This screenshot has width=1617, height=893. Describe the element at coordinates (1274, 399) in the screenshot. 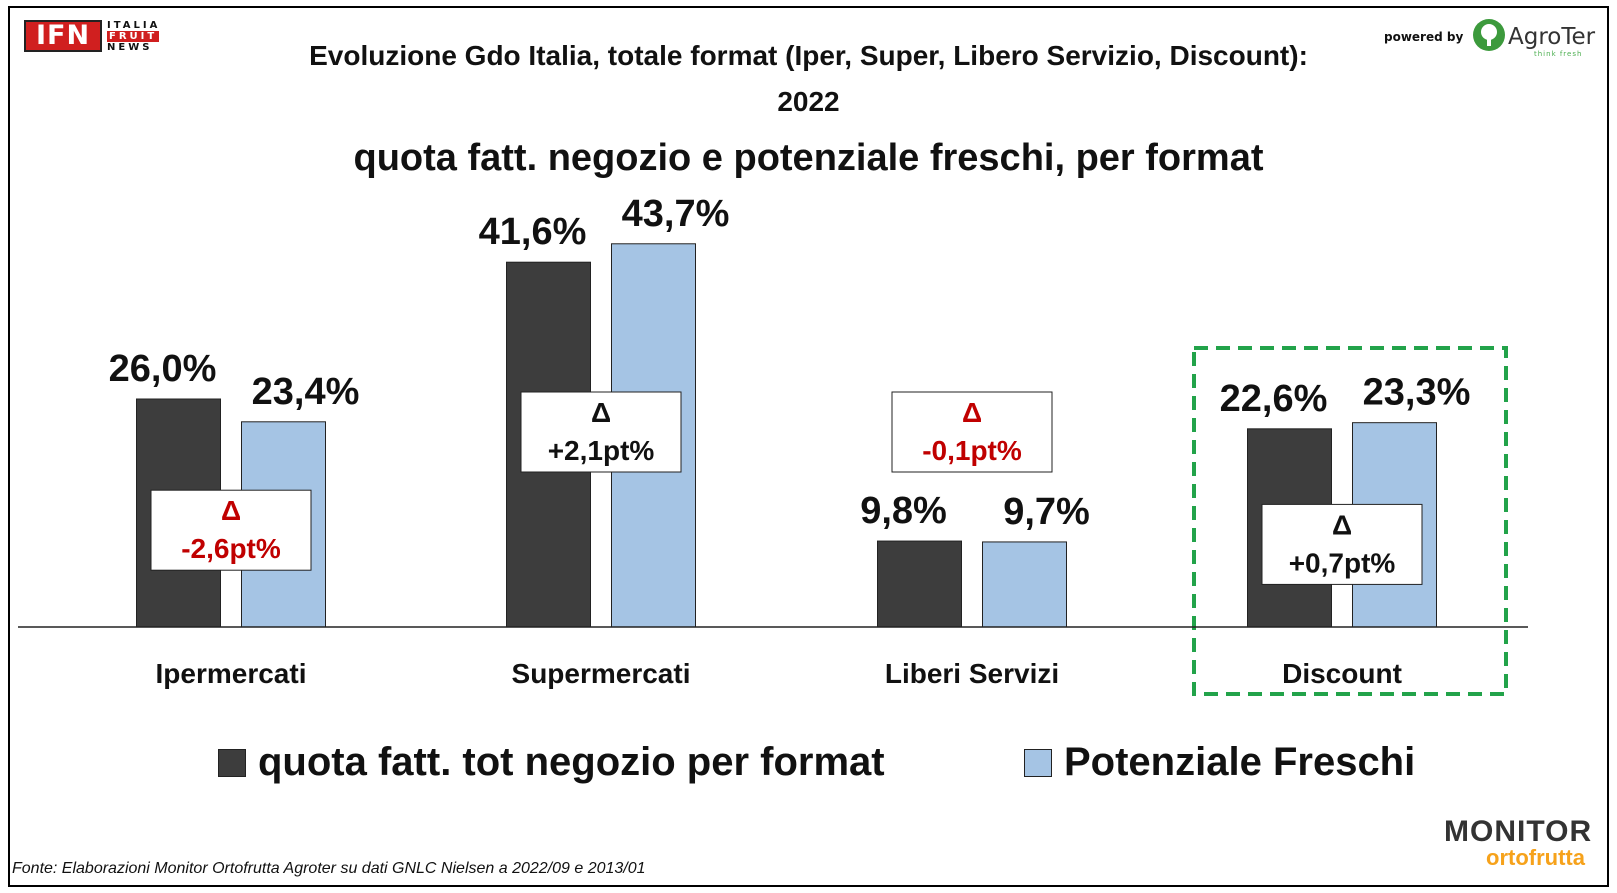

I see `data-label: 22,6%` at that location.